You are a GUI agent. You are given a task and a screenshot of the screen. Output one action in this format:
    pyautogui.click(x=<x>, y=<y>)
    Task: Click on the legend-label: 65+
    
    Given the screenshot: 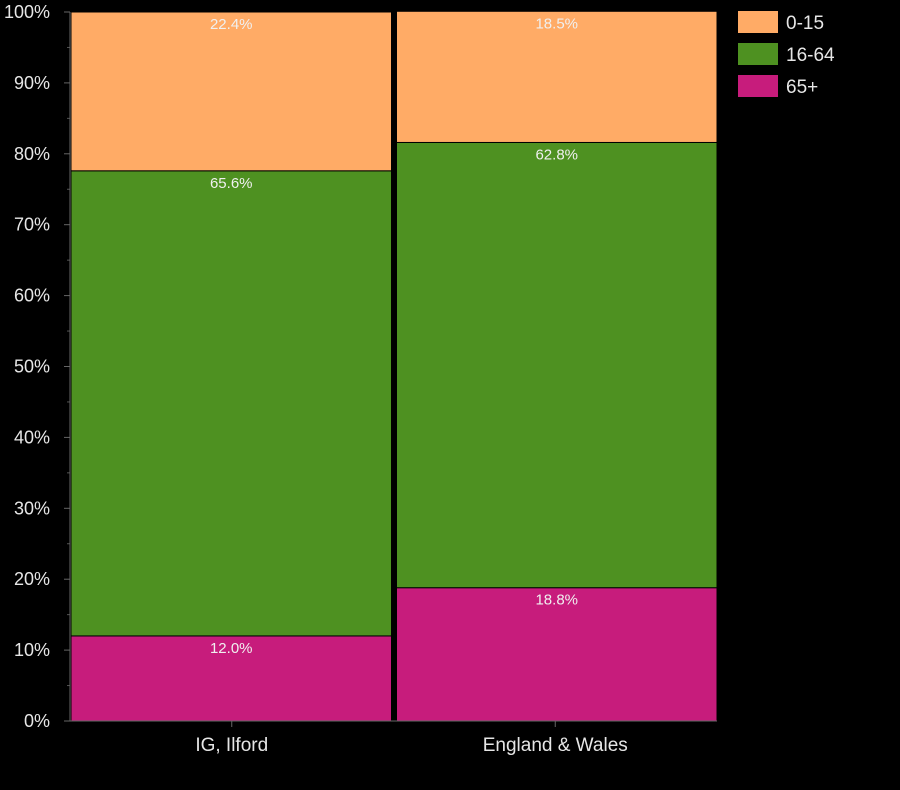 What is the action you would take?
    pyautogui.click(x=802, y=87)
    